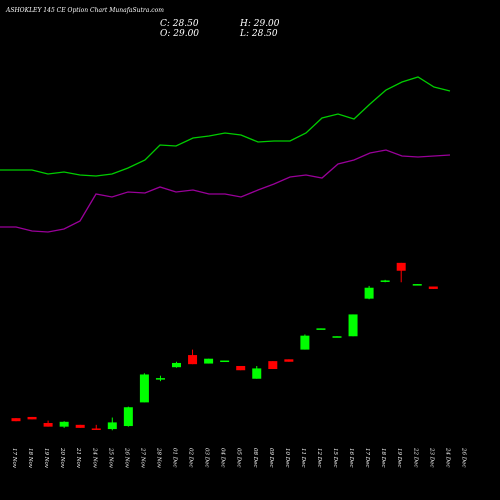 The height and width of the screenshot is (500, 500). I want to click on x-tick-label: 18 Nov, so click(30, 458).